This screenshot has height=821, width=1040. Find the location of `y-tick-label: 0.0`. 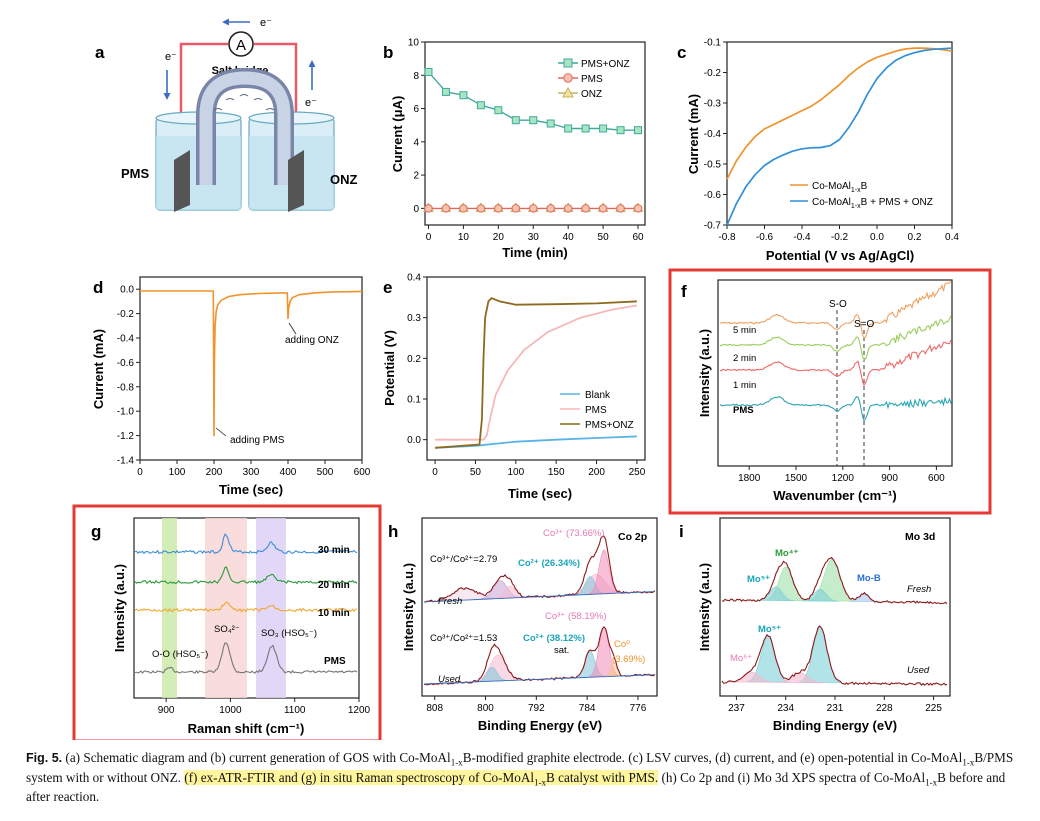

y-tick-label: 0.0 is located at coordinates (414, 440).